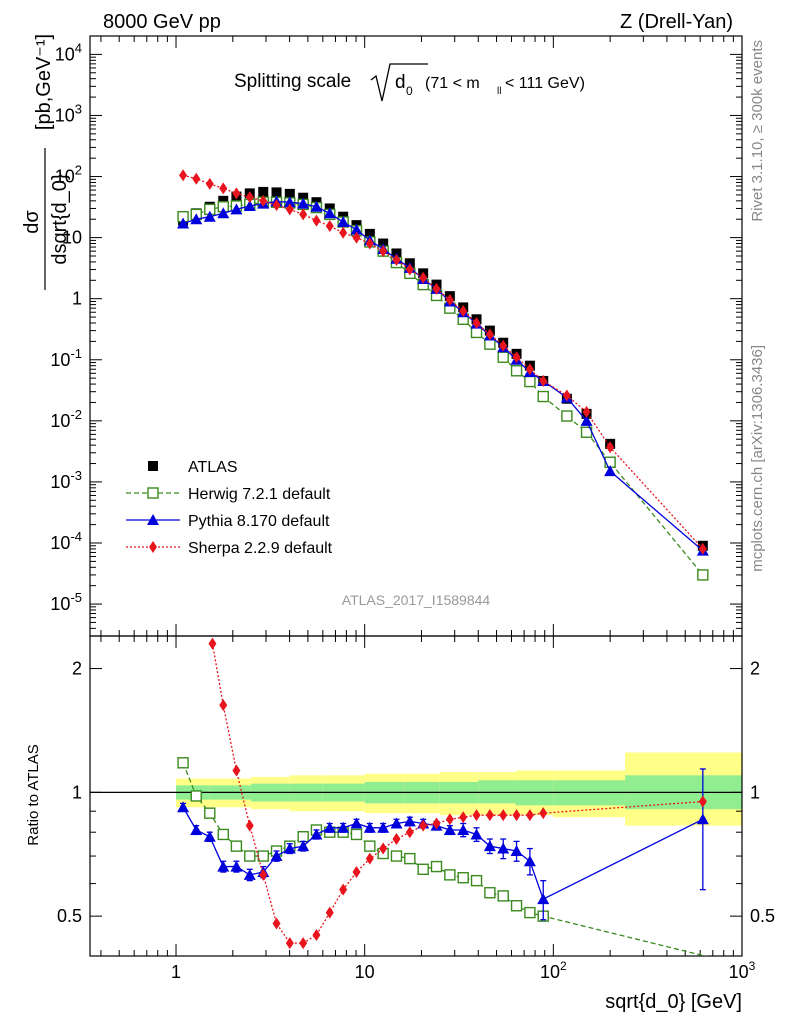 The height and width of the screenshot is (1024, 786). I want to click on ratio-uncertainty-bands, so click(459, 789).